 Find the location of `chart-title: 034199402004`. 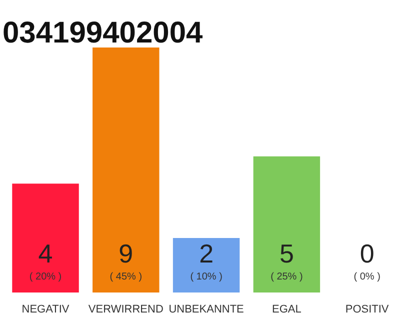

chart-title: 034199402004 is located at coordinates (103, 33).